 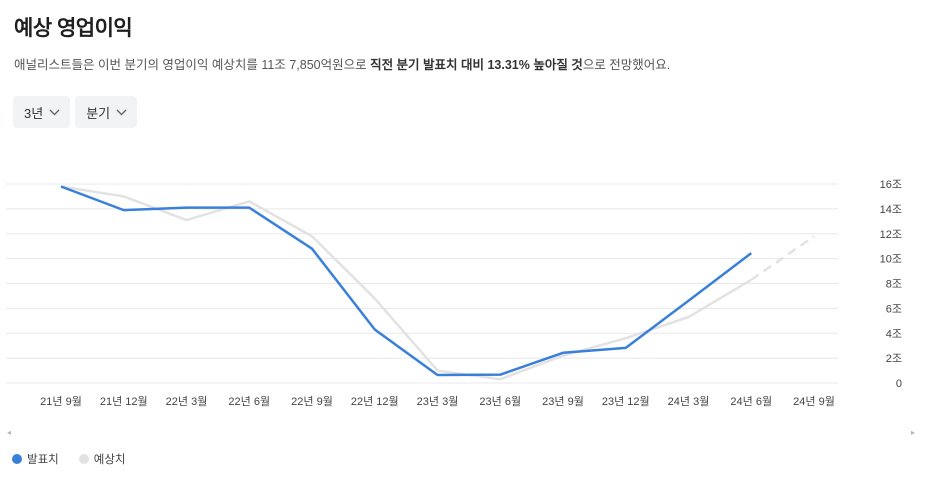 I want to click on y-tick-label: 14조, so click(x=891, y=210).